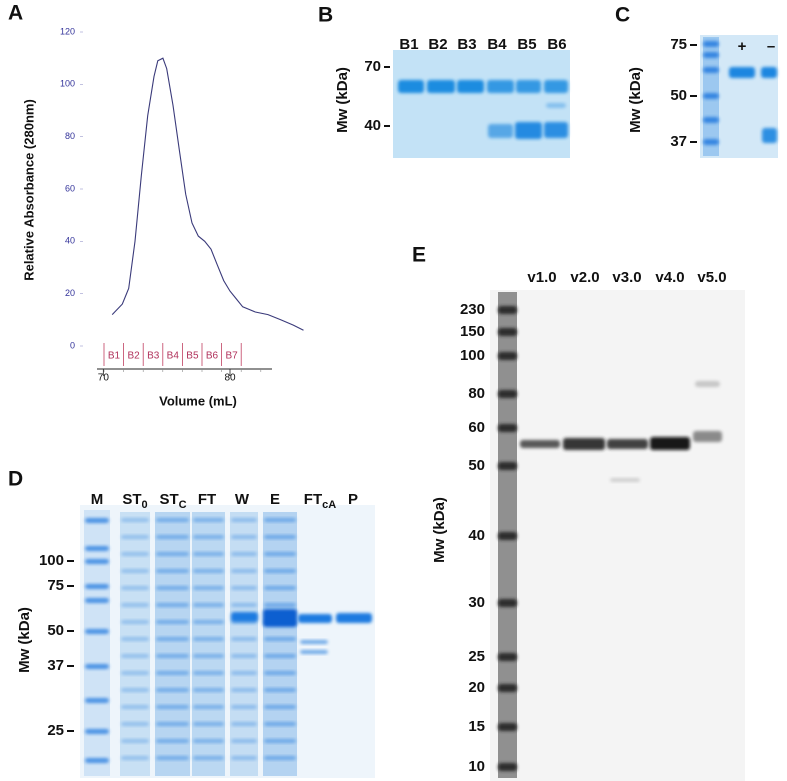  Describe the element at coordinates (541, 277) in the screenshot. I see `lane-label: v1.0` at that location.